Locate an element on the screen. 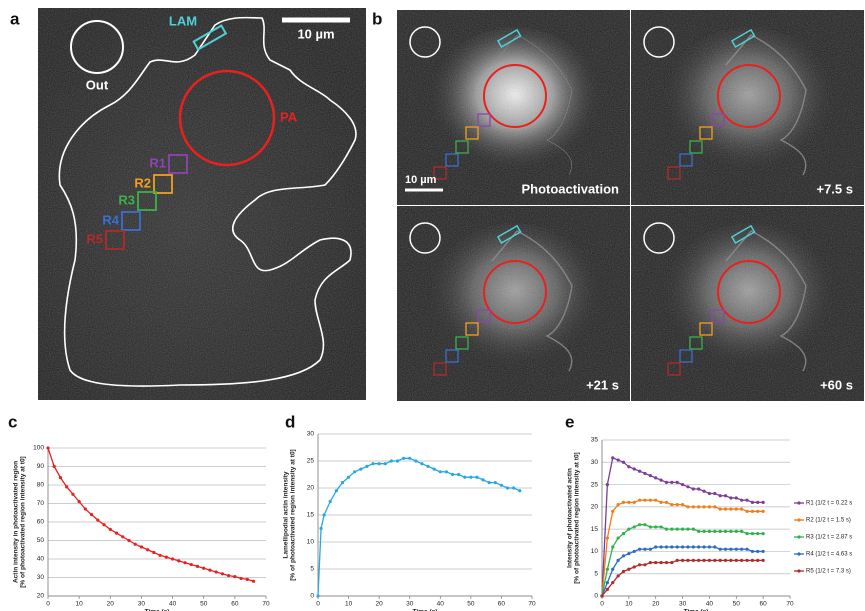 This screenshot has height=611, width=865. legend-label: R4 (1/2 t = 4.63 s is located at coordinates (829, 555).